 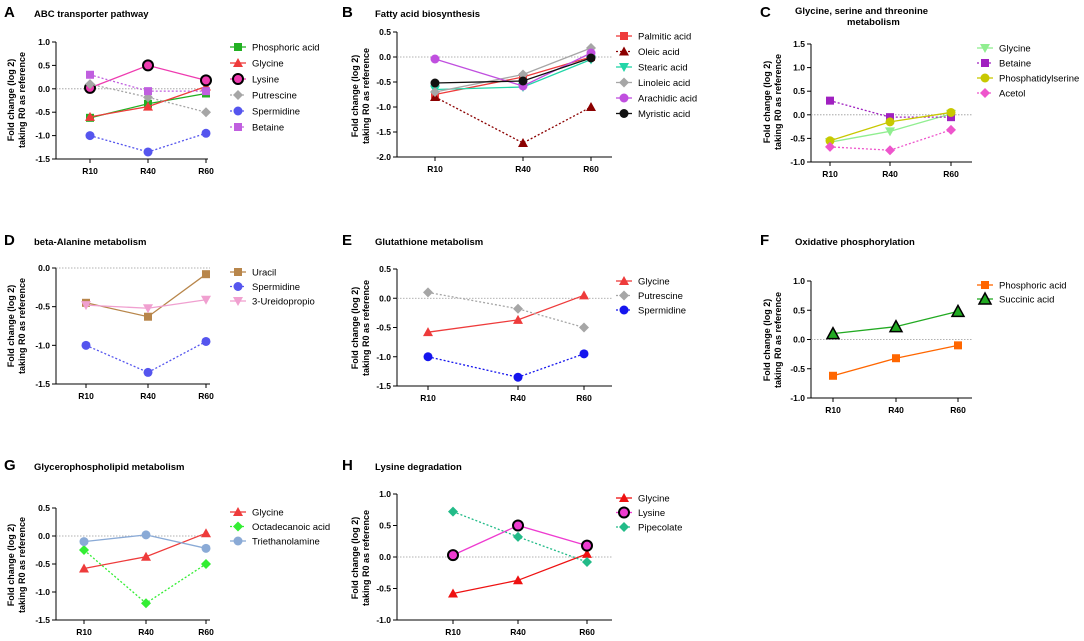 I want to click on panel-letter: E, so click(x=347, y=240).